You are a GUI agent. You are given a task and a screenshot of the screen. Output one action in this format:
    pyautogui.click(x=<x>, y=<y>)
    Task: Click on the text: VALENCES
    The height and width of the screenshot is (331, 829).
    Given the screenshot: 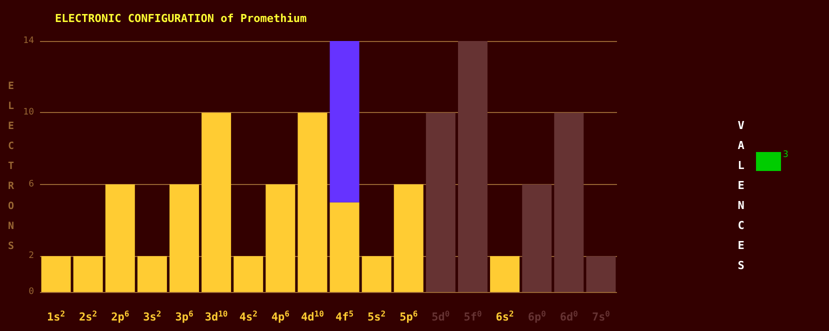 What is the action you would take?
    pyautogui.click(x=741, y=196)
    